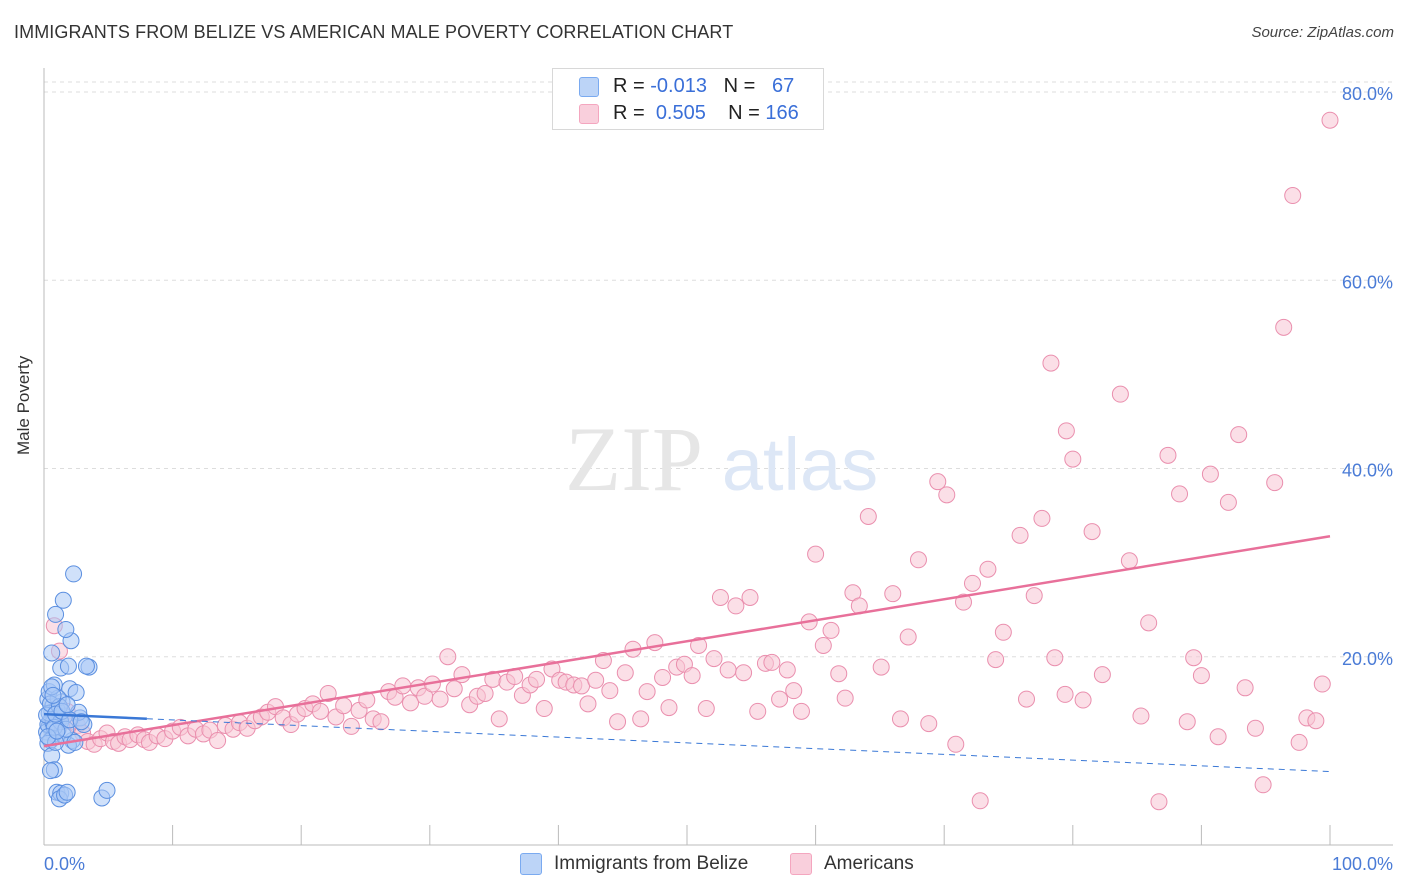 Image resolution: width=1406 pixels, height=892 pixels. What do you see at coordinates (634, 459) in the screenshot?
I see `watermark-zip: ZIP` at bounding box center [634, 459].